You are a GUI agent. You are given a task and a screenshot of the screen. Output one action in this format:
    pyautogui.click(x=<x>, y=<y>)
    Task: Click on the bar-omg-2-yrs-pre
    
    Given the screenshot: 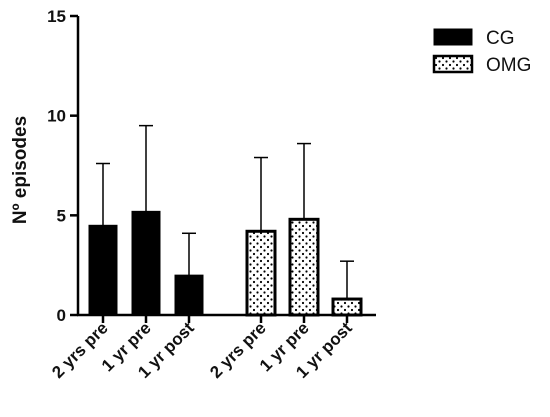 What is the action you would take?
    pyautogui.click(x=261, y=273)
    